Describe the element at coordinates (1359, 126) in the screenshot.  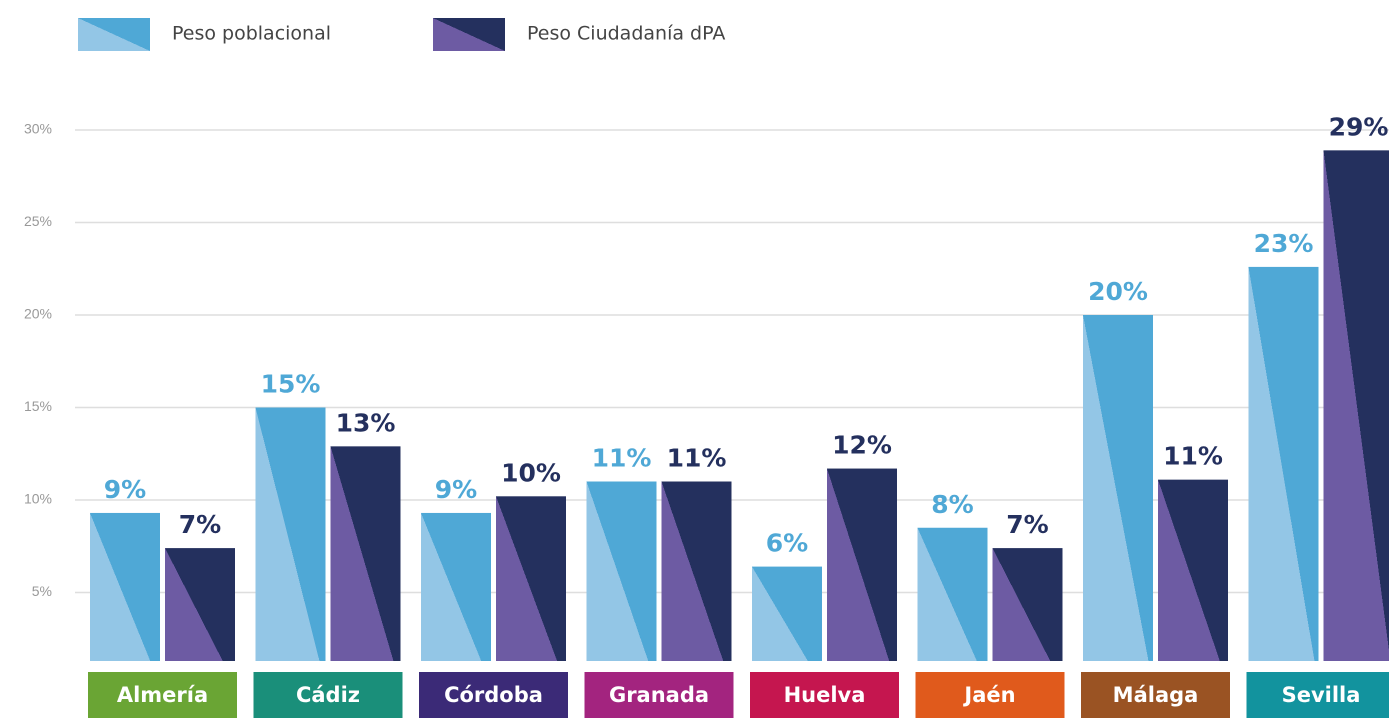
I see `data-label: 29%` at that location.